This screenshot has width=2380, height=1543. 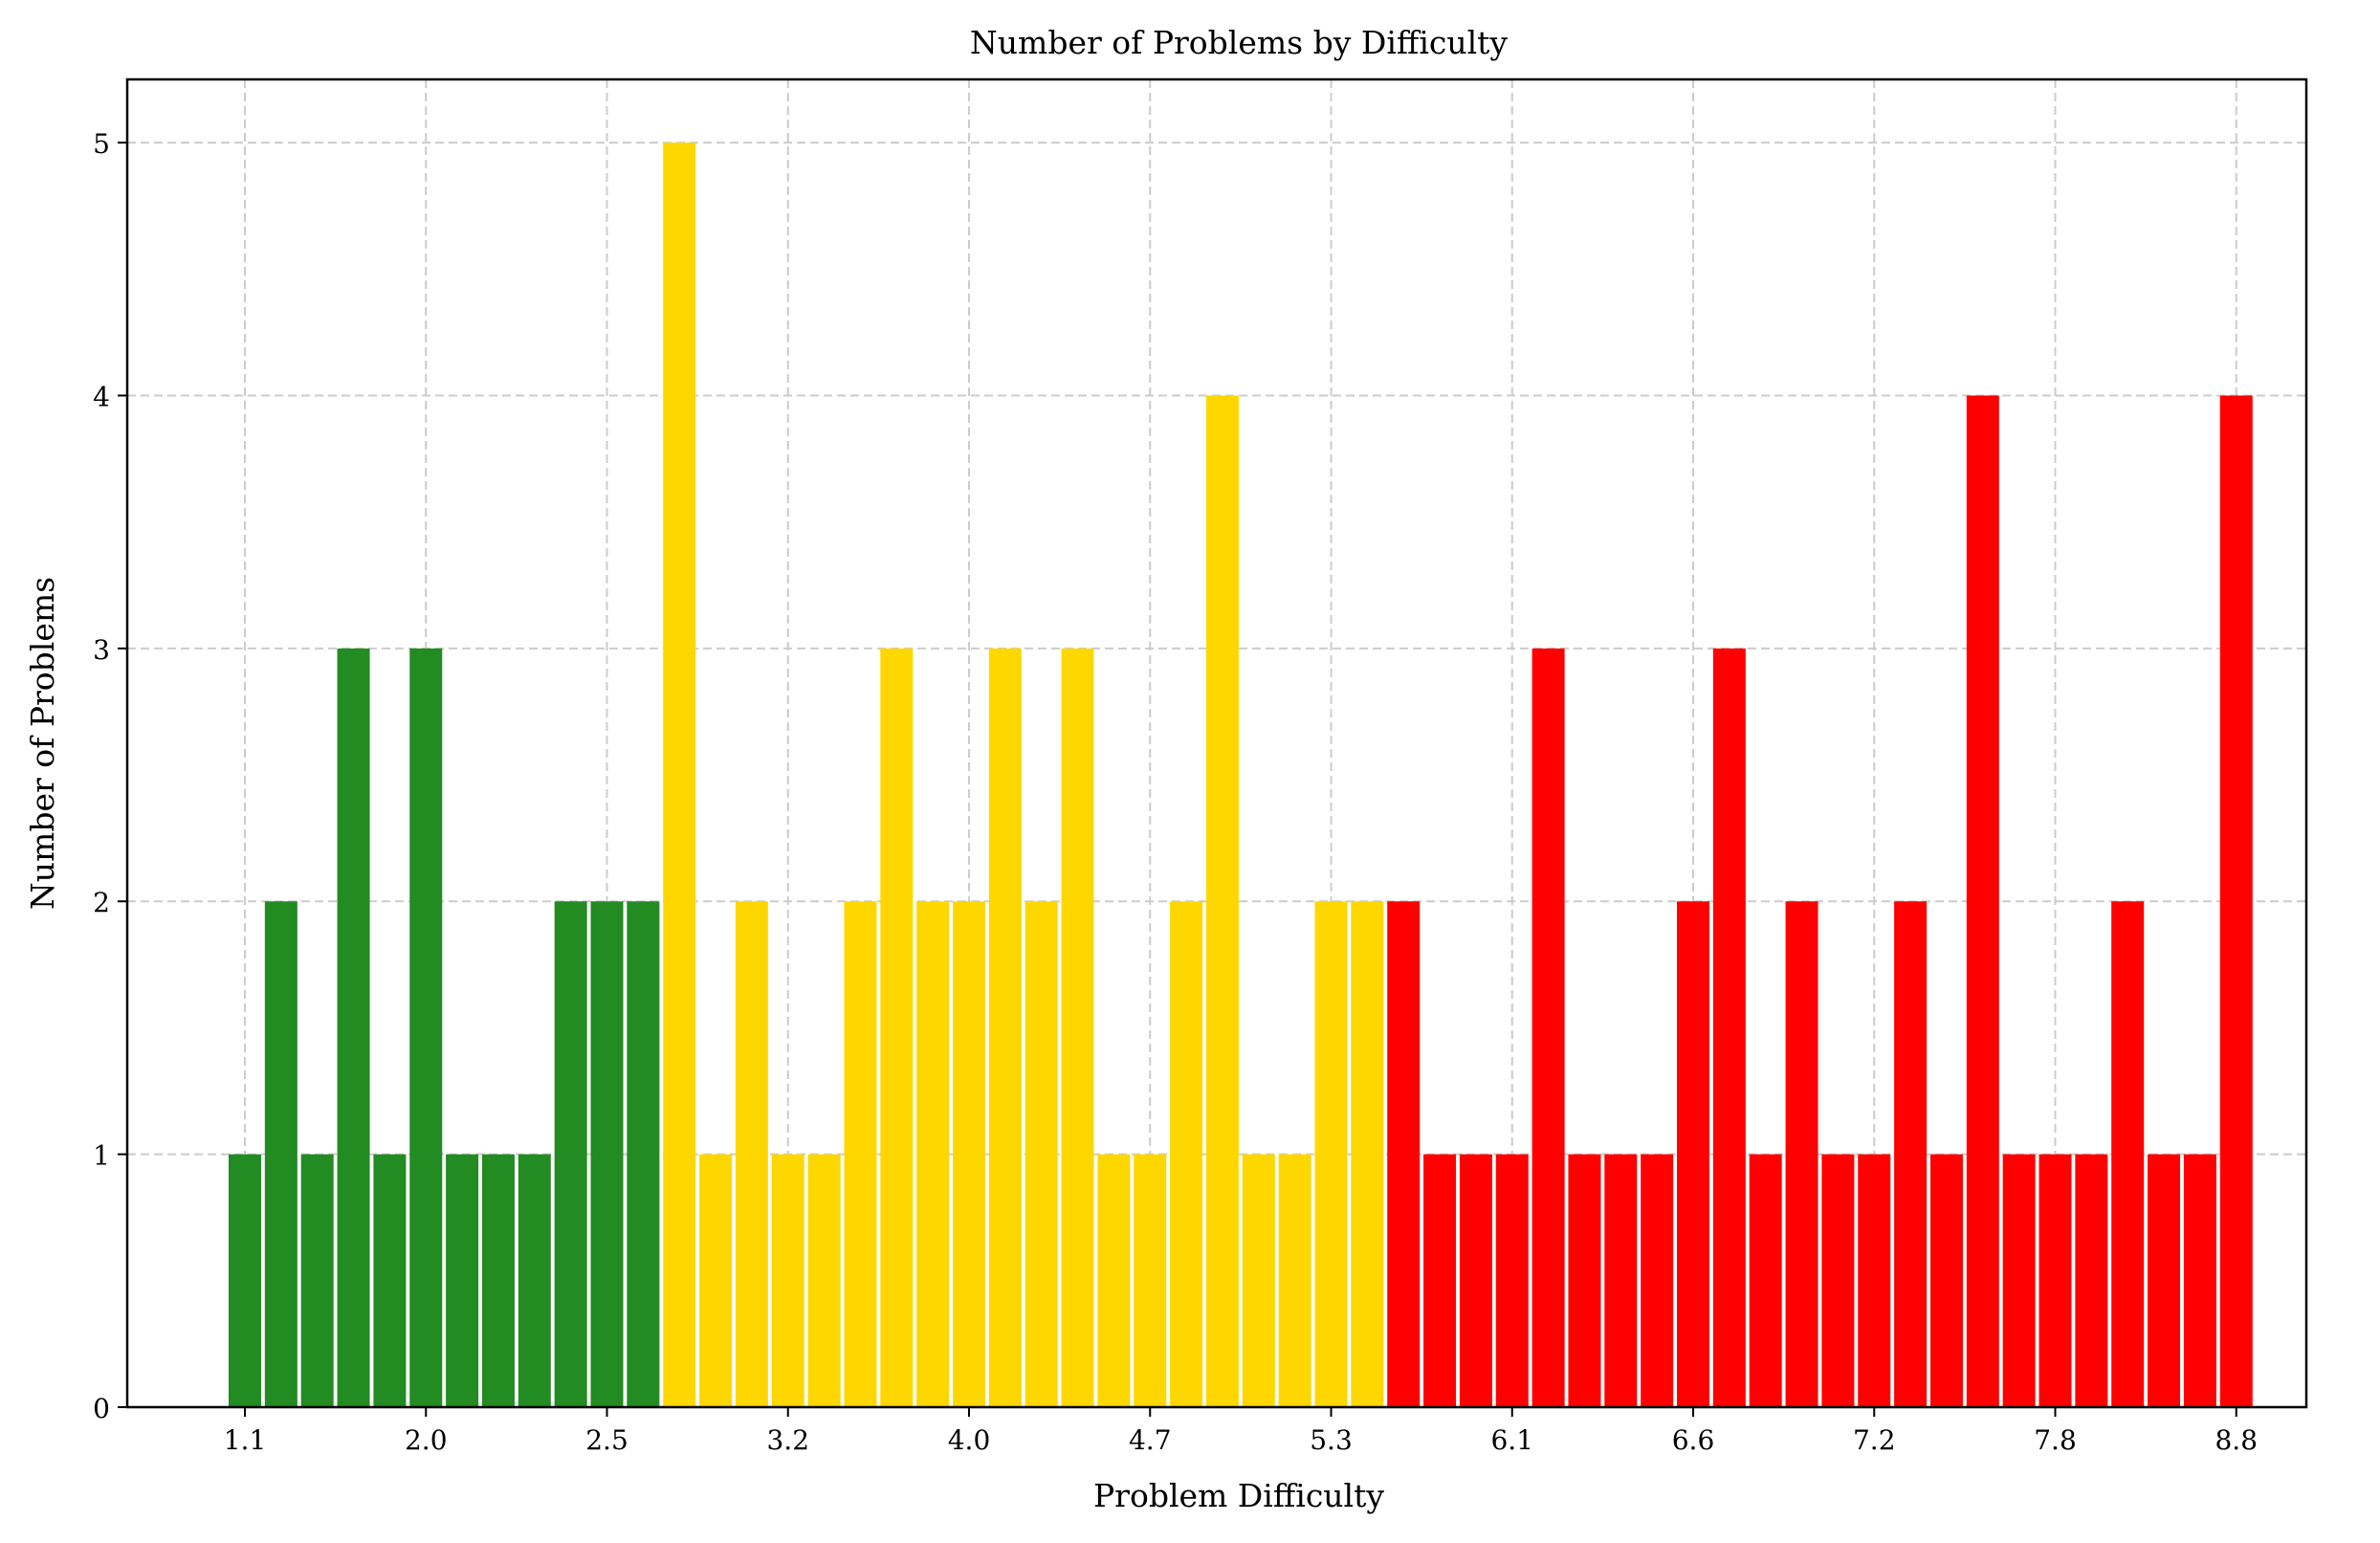 I want to click on x-tick-label: 4.0, so click(x=969, y=1440).